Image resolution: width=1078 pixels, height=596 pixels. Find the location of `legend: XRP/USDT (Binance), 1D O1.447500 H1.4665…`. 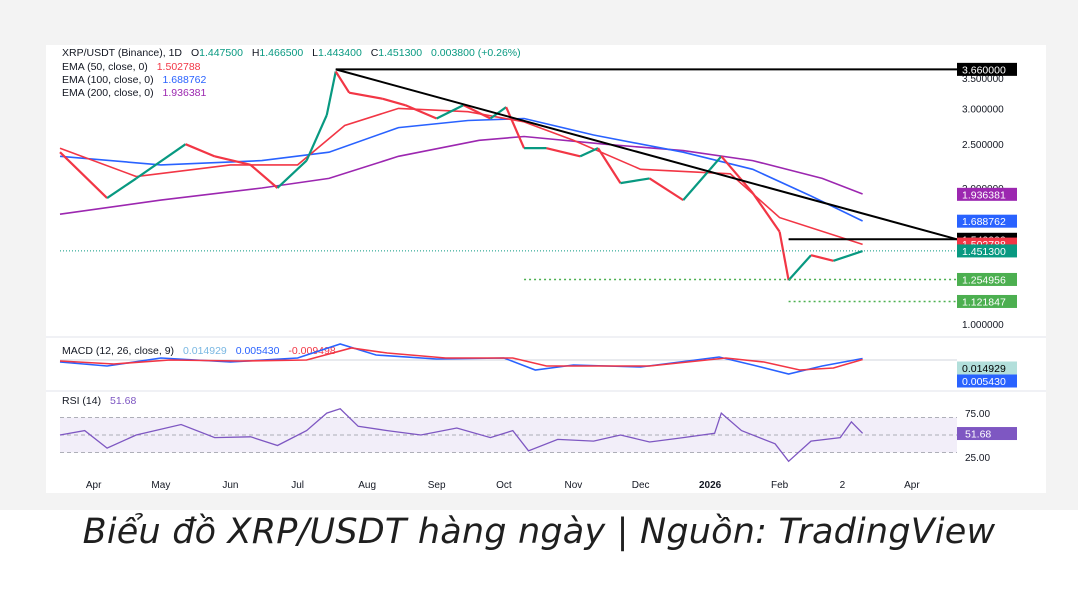

legend: XRP/USDT (Binance), 1D O1.447500 H1.4665… is located at coordinates (291, 73).